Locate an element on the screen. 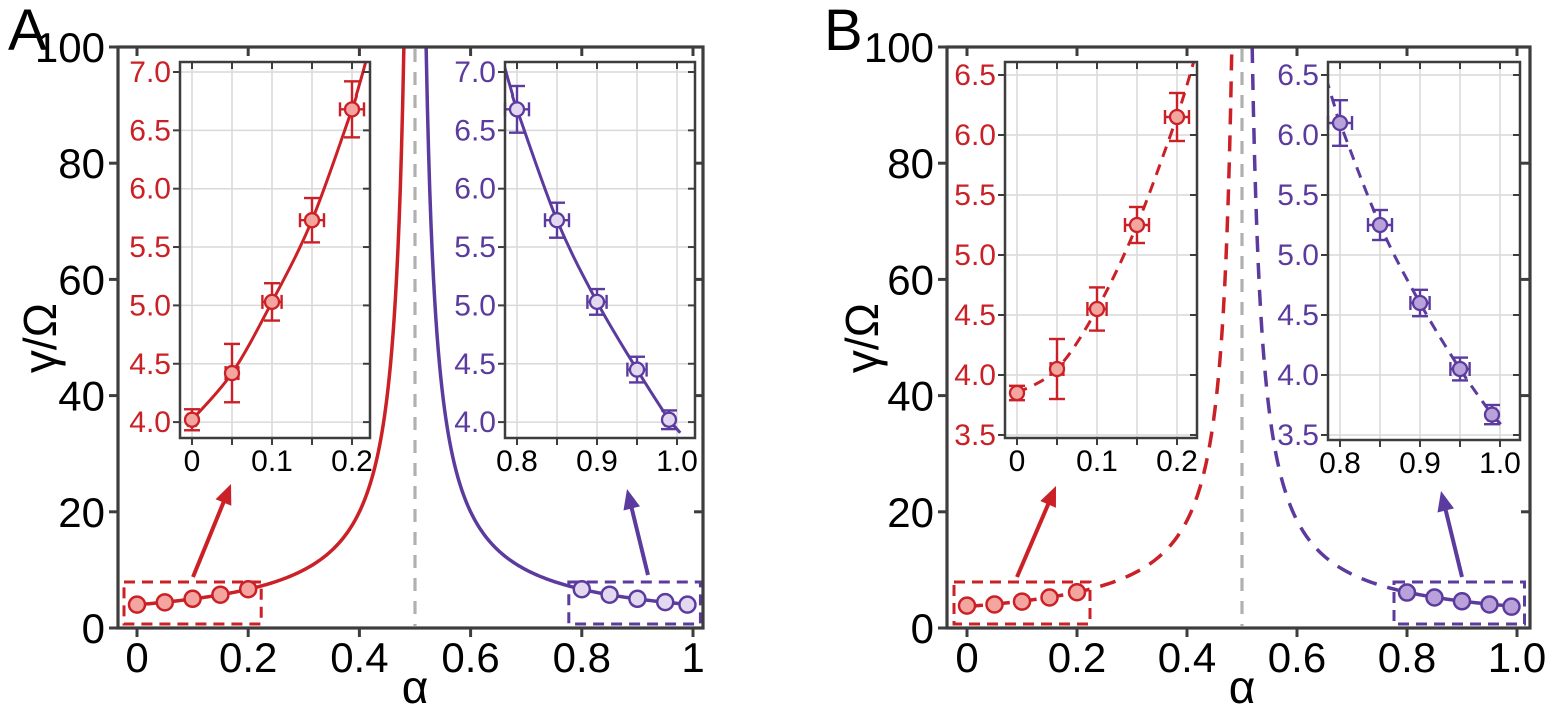  inset-x-tick-label: 0.1 is located at coordinates (1097, 461).